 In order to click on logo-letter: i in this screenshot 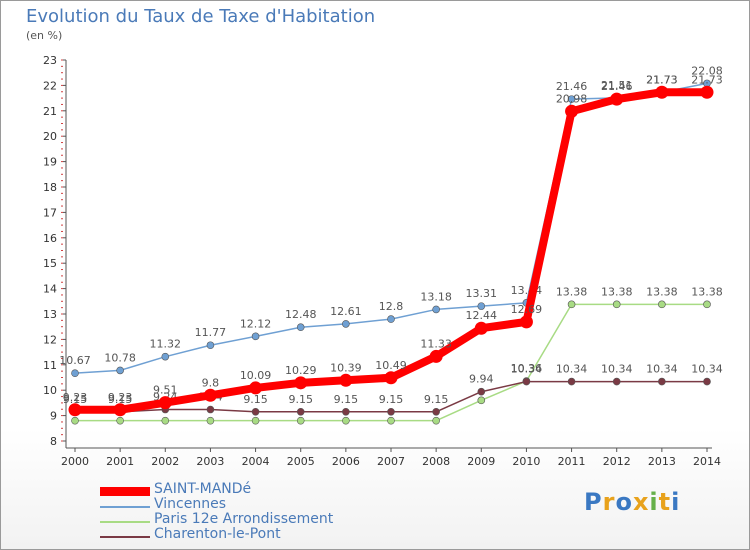, I will do `click(654, 502)`.